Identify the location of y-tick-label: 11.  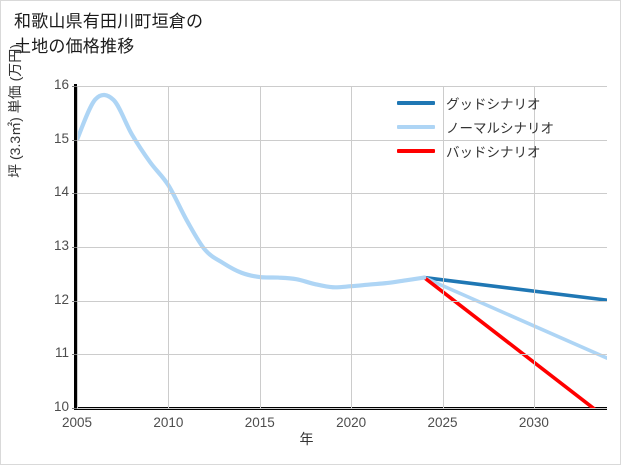
(61, 353).